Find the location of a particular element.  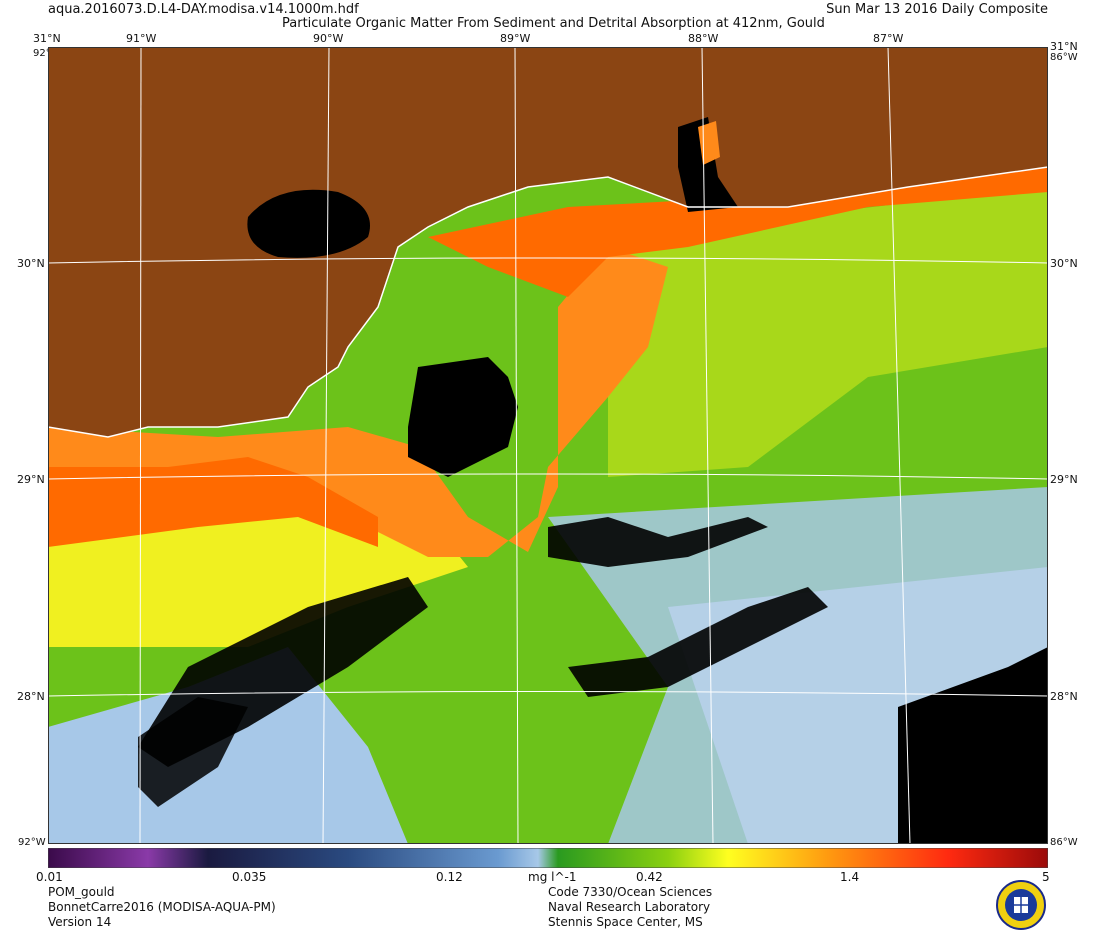

nrl-seal-icon is located at coordinates (1021, 905).